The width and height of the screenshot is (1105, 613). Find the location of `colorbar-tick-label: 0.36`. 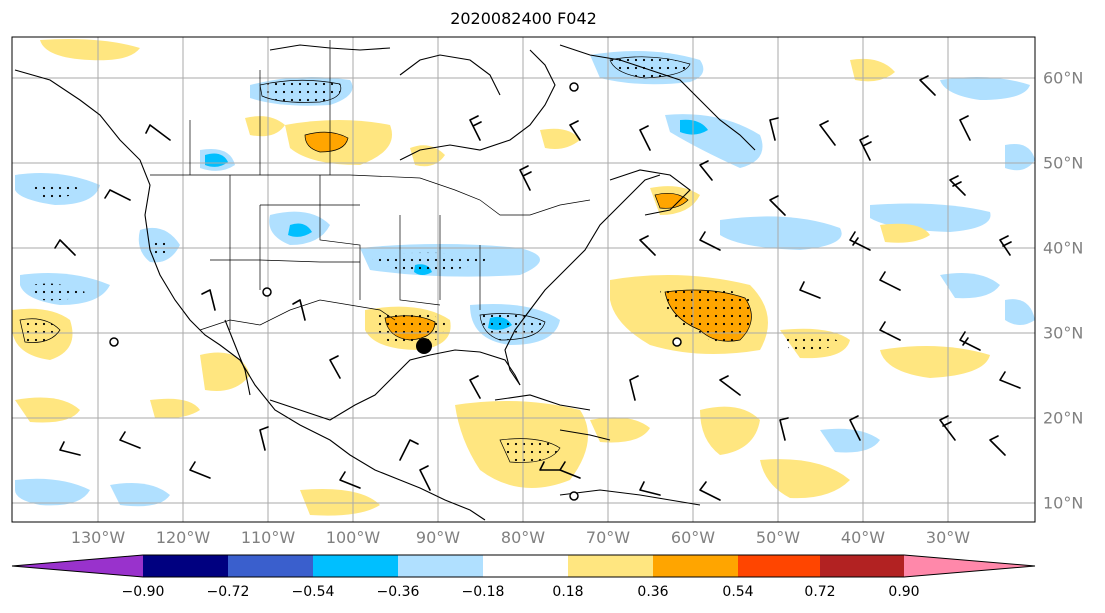

colorbar-tick-label: 0.36 is located at coordinates (653, 592).